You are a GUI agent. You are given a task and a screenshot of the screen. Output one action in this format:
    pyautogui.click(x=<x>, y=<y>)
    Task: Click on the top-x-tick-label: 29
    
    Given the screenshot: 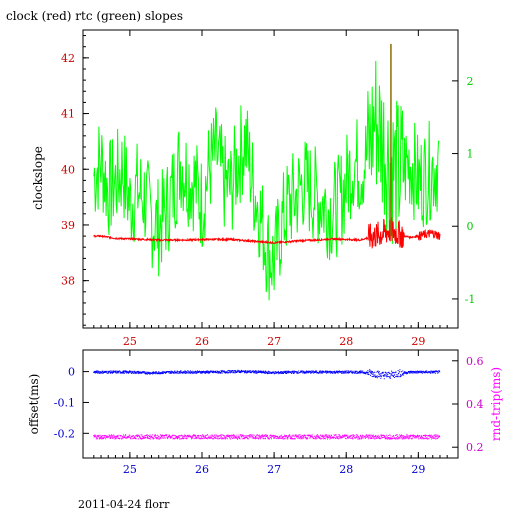 What is the action you would take?
    pyautogui.click(x=418, y=341)
    